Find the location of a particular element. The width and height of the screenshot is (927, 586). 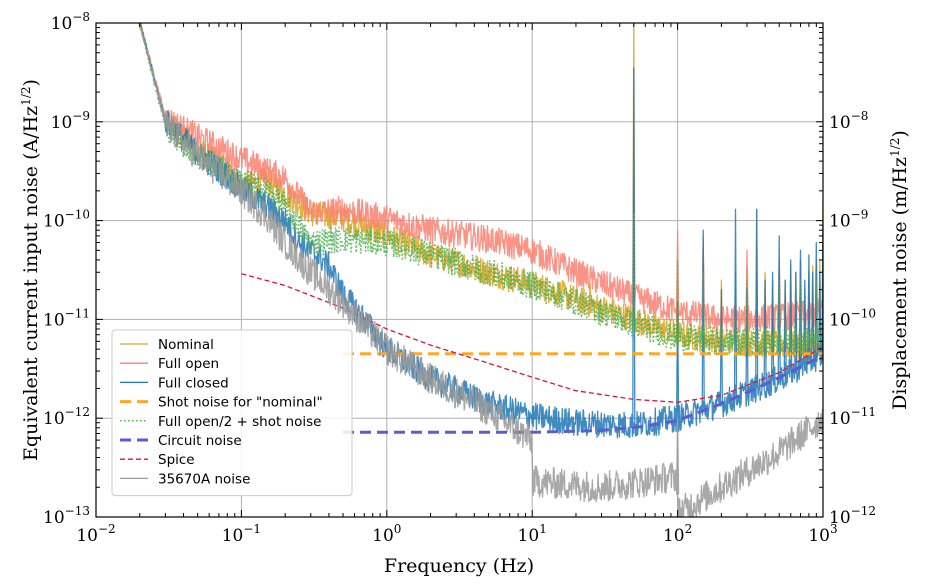

right-ylabel-suffix: ) is located at coordinates (900, 133).